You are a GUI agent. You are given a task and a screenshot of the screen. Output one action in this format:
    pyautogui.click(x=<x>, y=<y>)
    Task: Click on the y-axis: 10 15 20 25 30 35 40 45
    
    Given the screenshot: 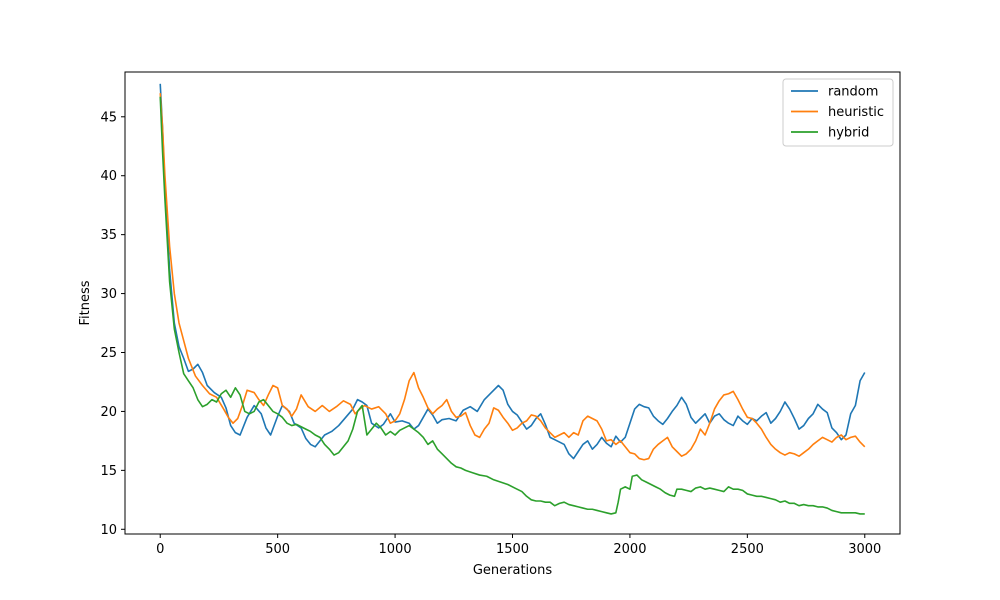 What is the action you would take?
    pyautogui.click(x=112, y=324)
    